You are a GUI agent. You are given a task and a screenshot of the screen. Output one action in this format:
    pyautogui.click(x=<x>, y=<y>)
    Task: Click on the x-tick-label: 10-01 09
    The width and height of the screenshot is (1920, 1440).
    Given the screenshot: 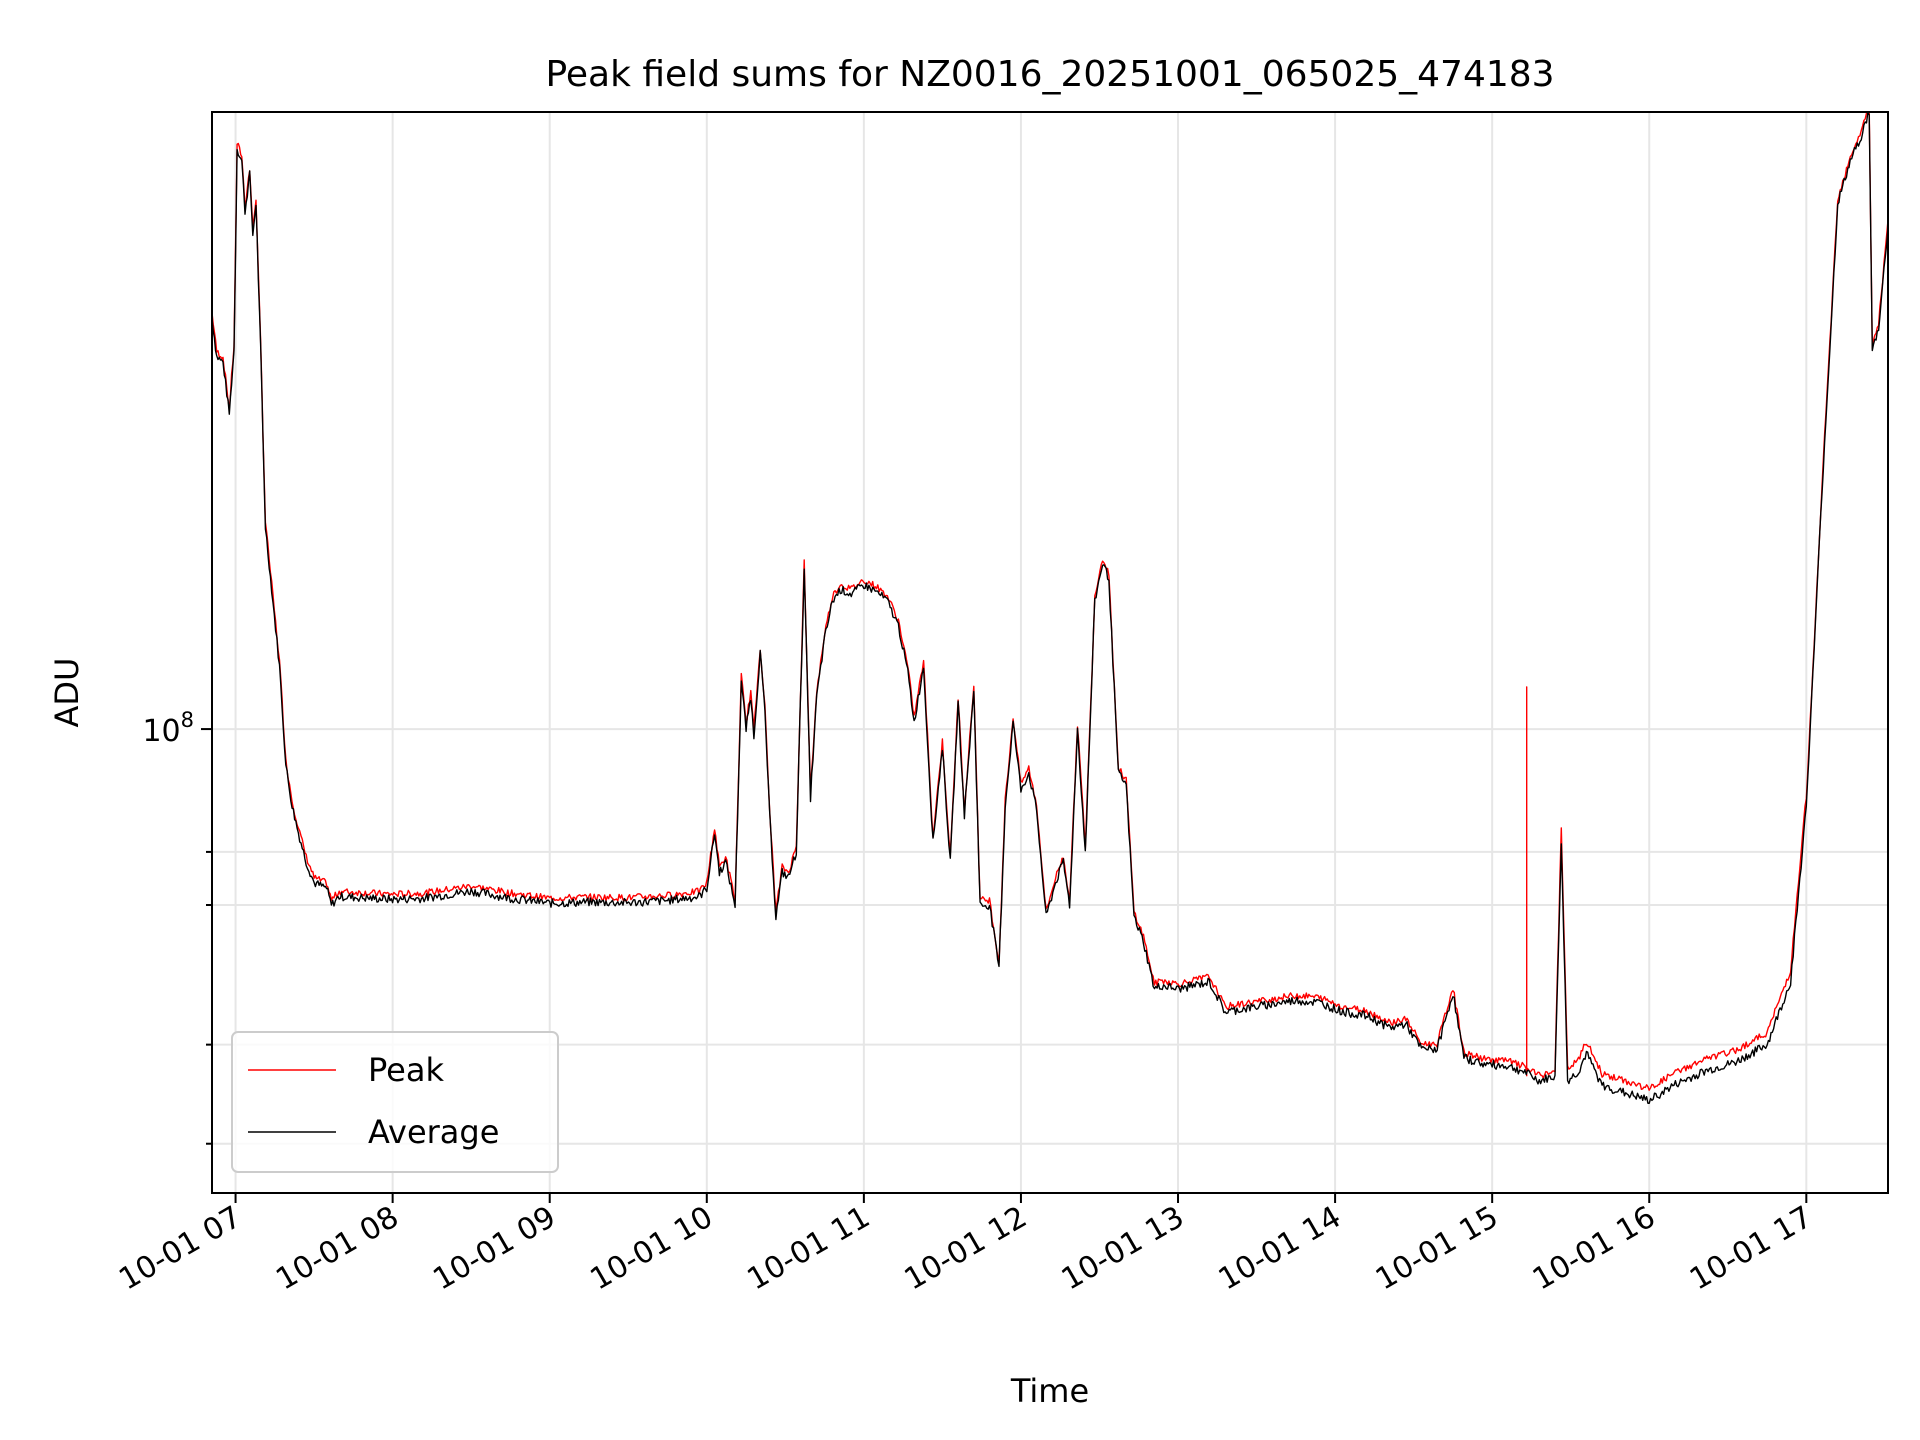 What is the action you would take?
    pyautogui.click(x=494, y=1249)
    